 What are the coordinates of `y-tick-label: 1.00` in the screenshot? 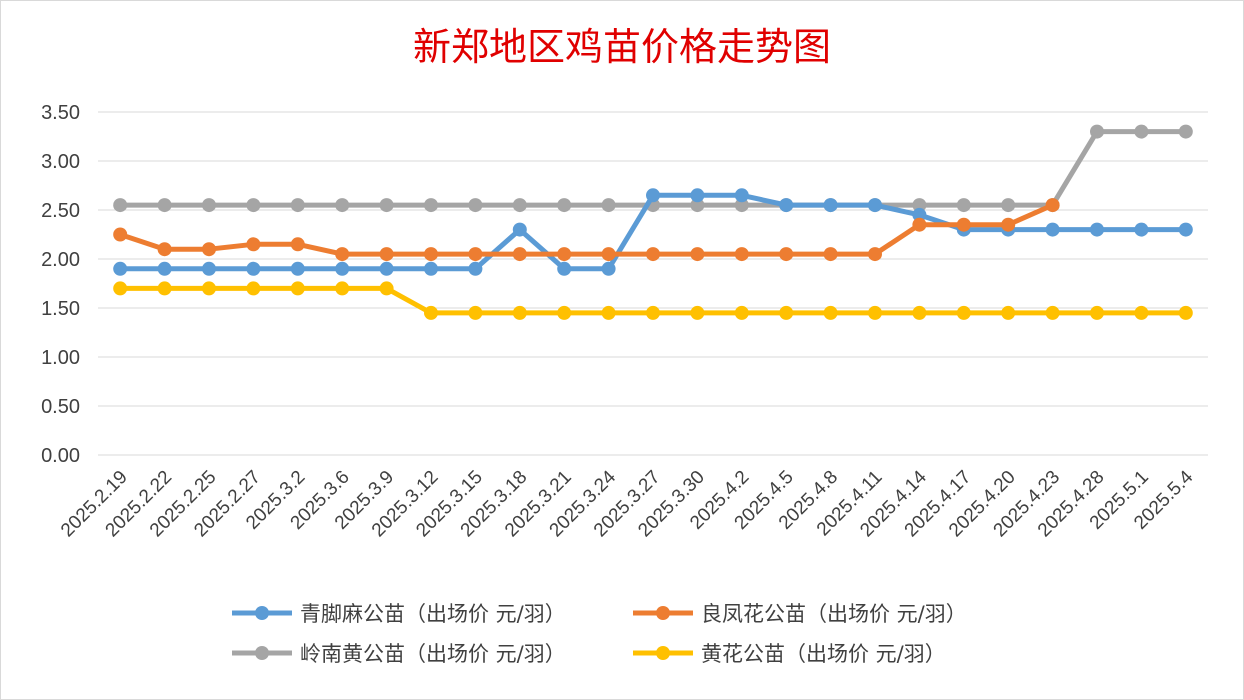 It's located at (60, 358).